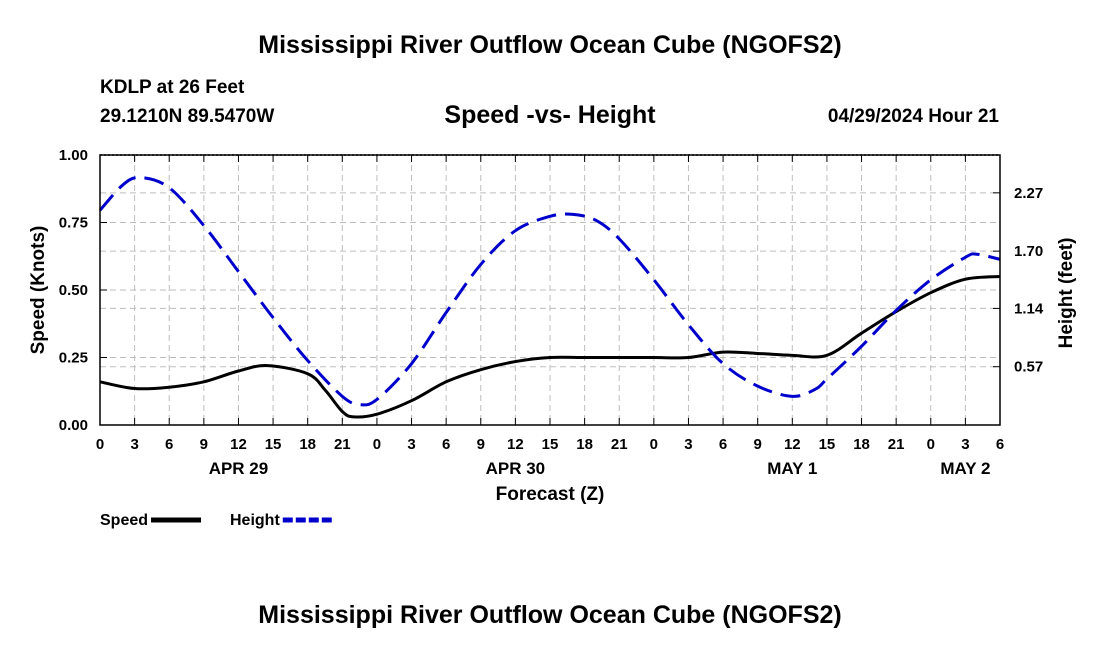 The height and width of the screenshot is (650, 1100). Describe the element at coordinates (124, 520) in the screenshot. I see `legend-label-speed: Speed` at that location.